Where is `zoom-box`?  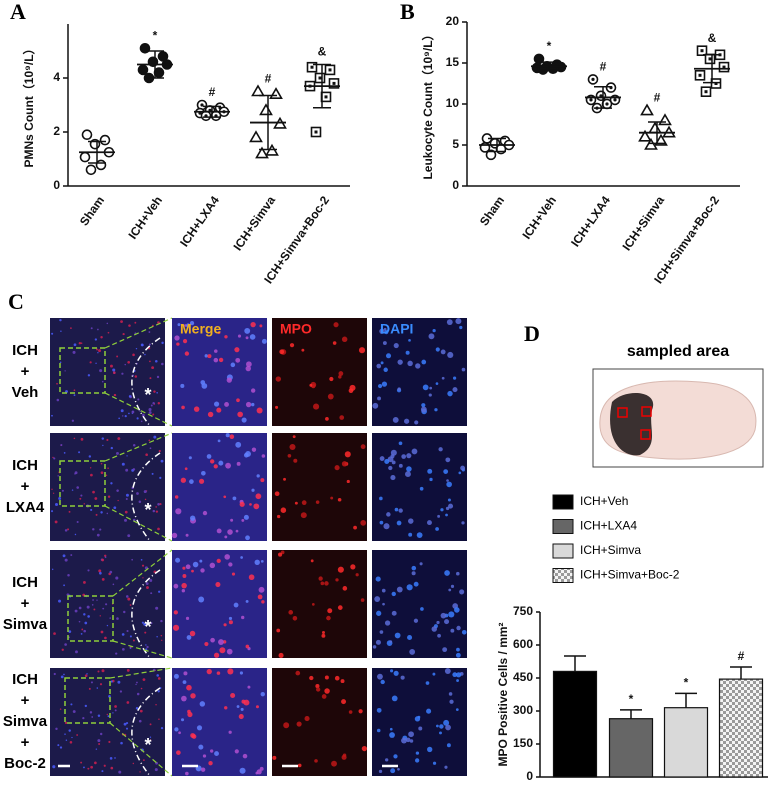
zoom-box is located at coordinates (82, 370).